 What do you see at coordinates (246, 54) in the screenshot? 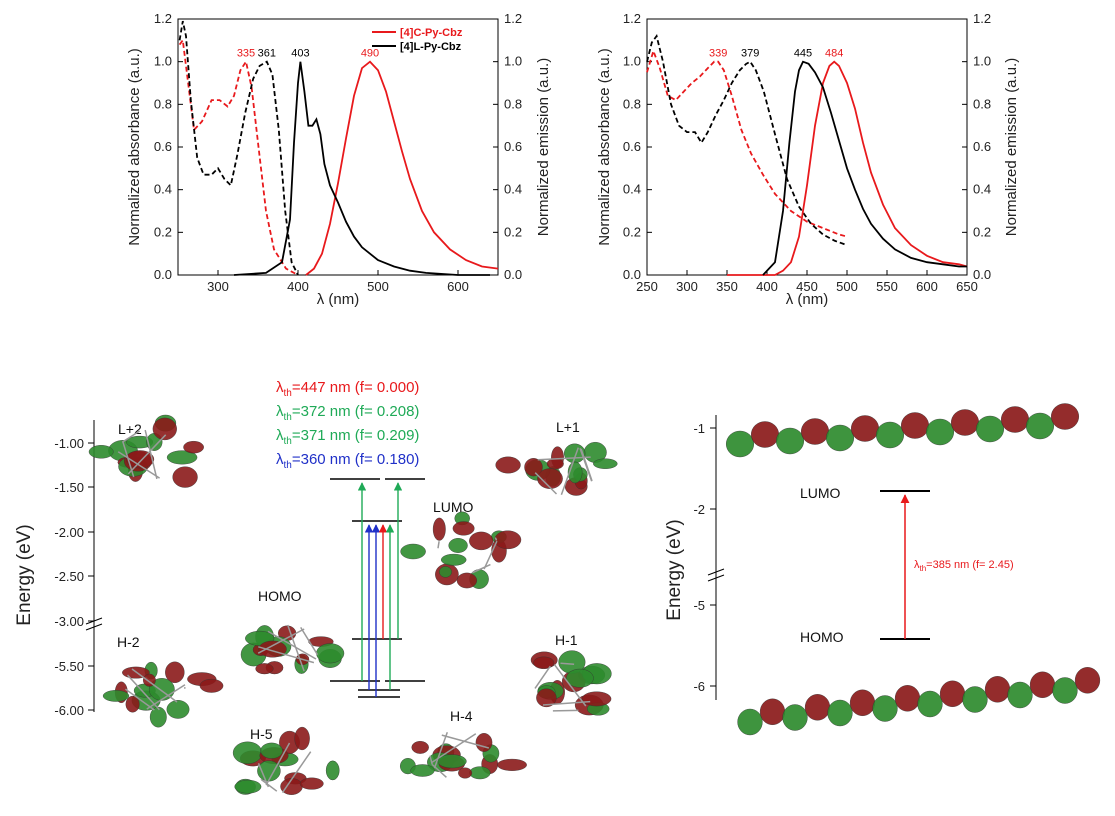
I see `peak-label: 335` at bounding box center [246, 54].